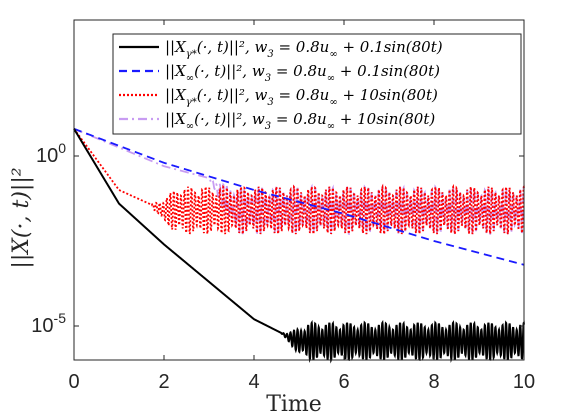  Describe the element at coordinates (301, 97) in the screenshot. I see `legend-label-3: ||Xγ*(·, t)||², w3 = 0.8u∞ + 10sin(80t)` at that location.